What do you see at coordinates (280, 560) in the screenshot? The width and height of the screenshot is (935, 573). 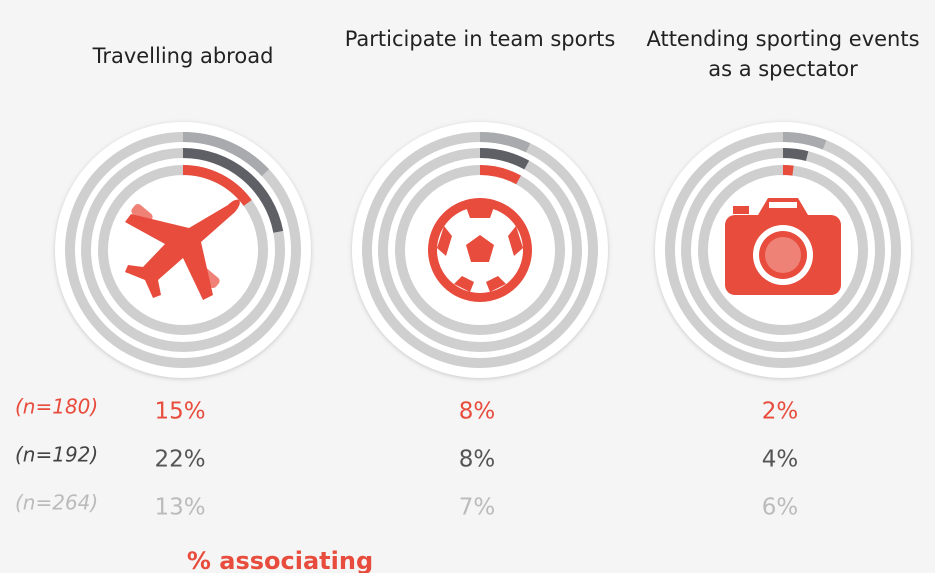 I see `note: % associating` at bounding box center [280, 560].